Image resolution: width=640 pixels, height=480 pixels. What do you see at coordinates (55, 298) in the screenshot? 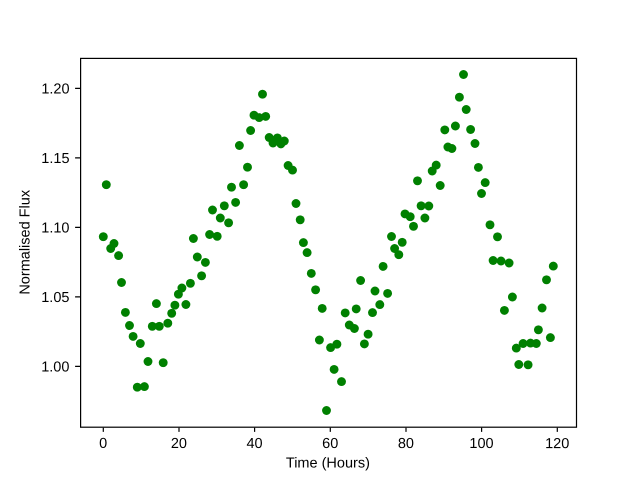
I see `svg-text: 1.05` at bounding box center [55, 298].